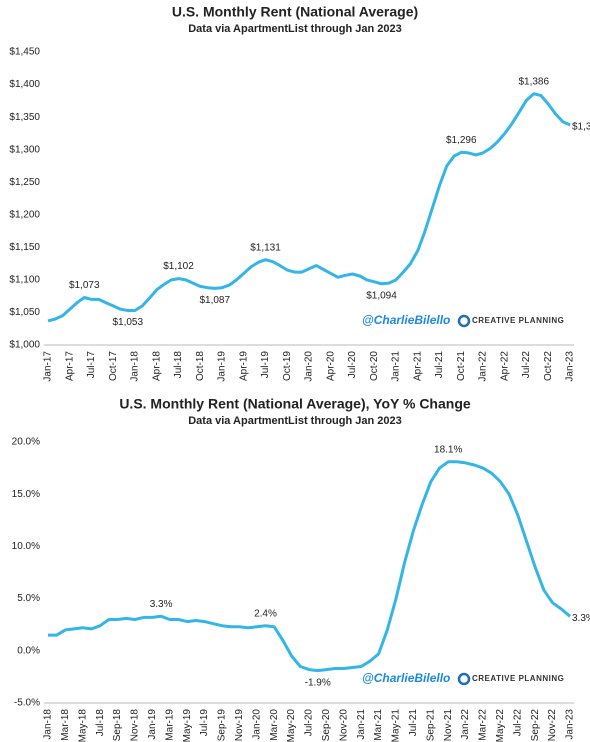  I want to click on x-tick-label: Nov-20, so click(343, 725).